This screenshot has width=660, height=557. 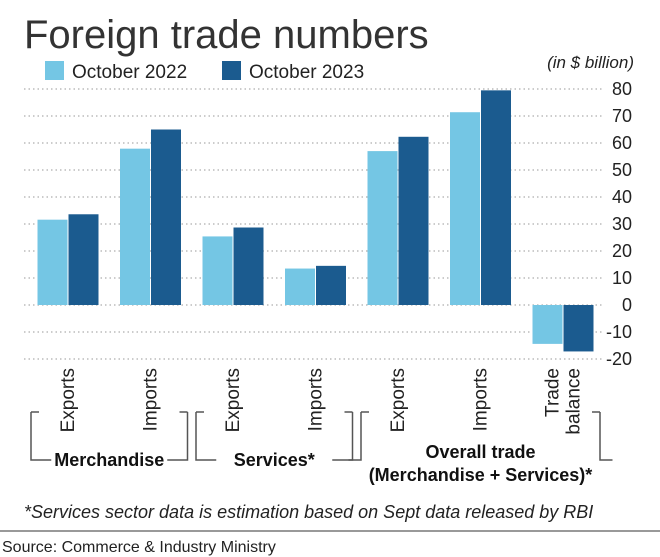 I want to click on group-label: Overall trade, so click(x=480, y=452).